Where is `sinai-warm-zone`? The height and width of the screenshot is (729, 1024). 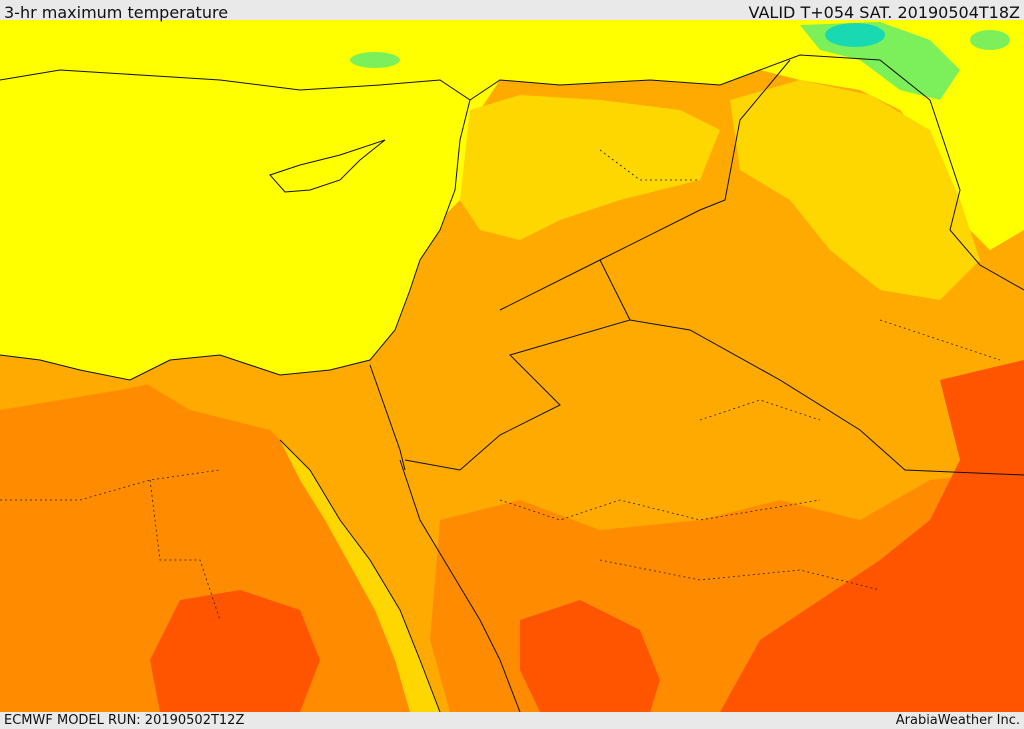
sinai-warm-zone is located at coordinates (270, 445).